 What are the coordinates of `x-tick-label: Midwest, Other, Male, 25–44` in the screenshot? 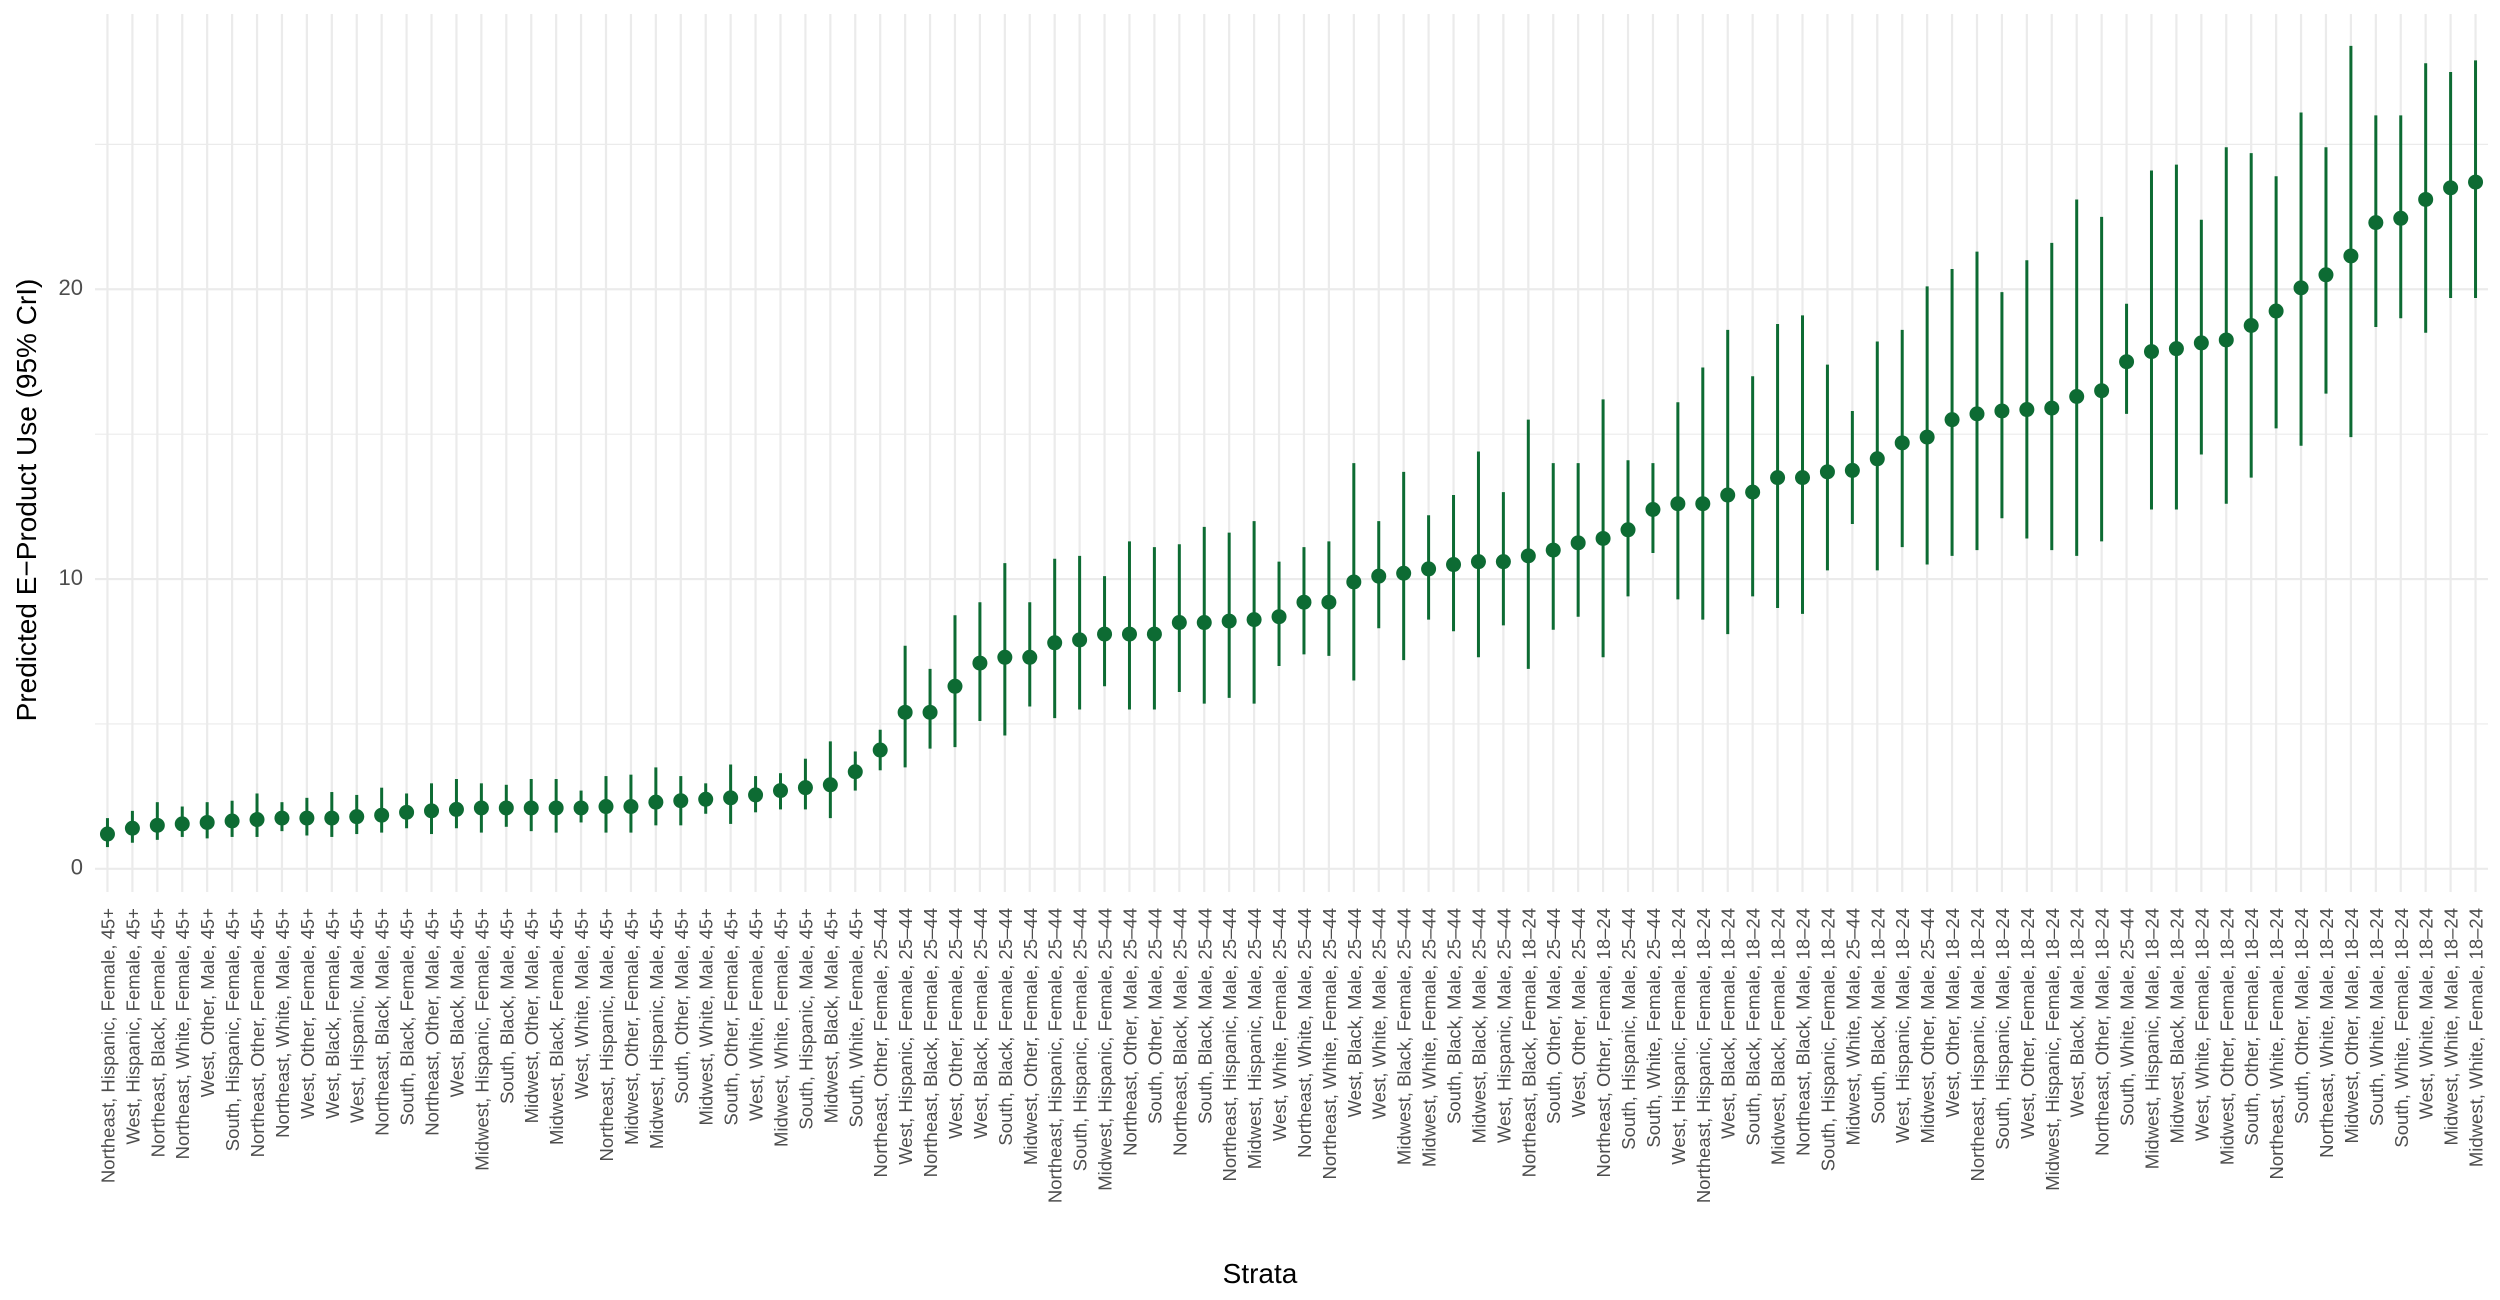 It's located at (1927, 1025).